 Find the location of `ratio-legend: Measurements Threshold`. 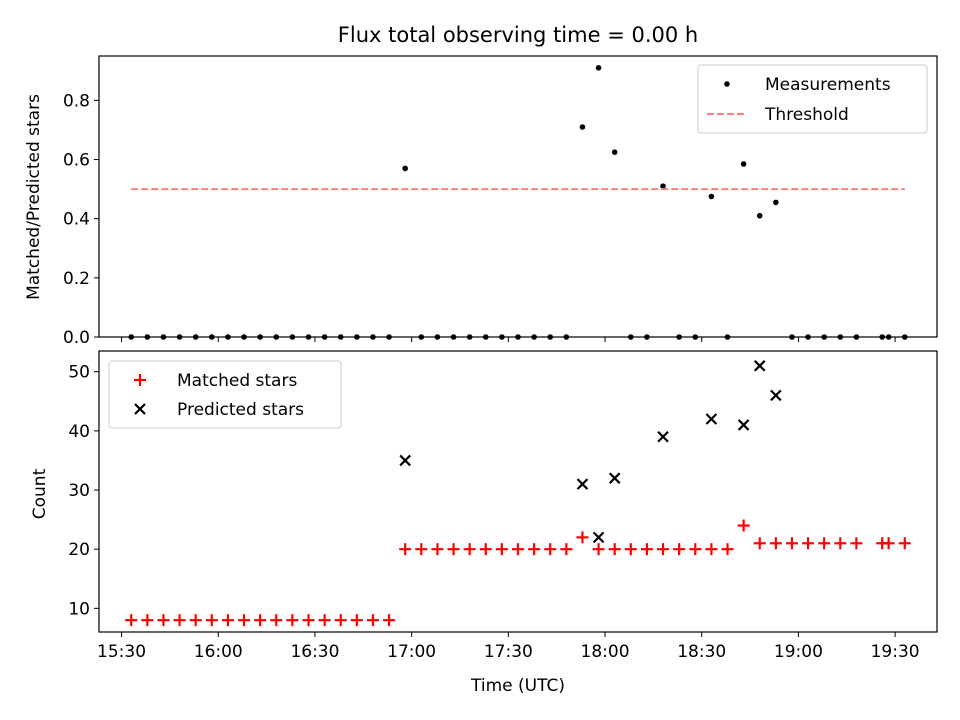

ratio-legend: Measurements Threshold is located at coordinates (812, 99).